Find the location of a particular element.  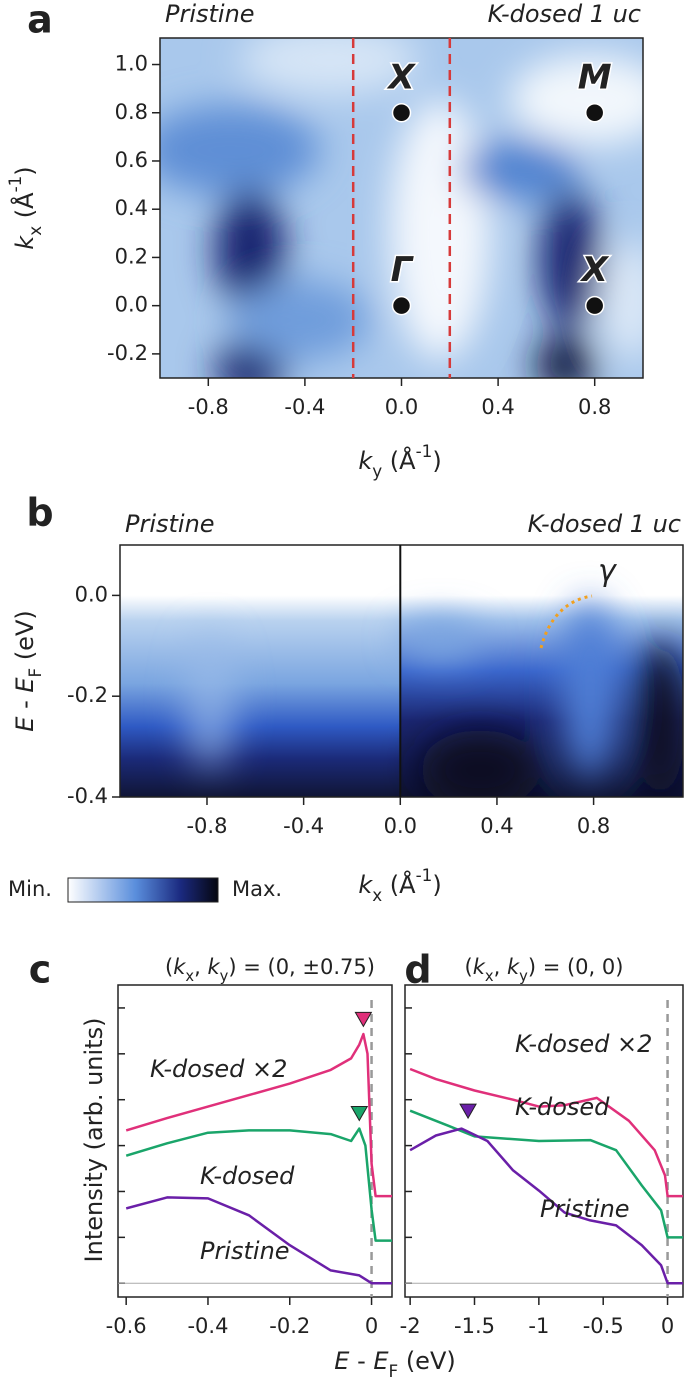

y-axis-label: E - EF (eV) is located at coordinates (28, 670).